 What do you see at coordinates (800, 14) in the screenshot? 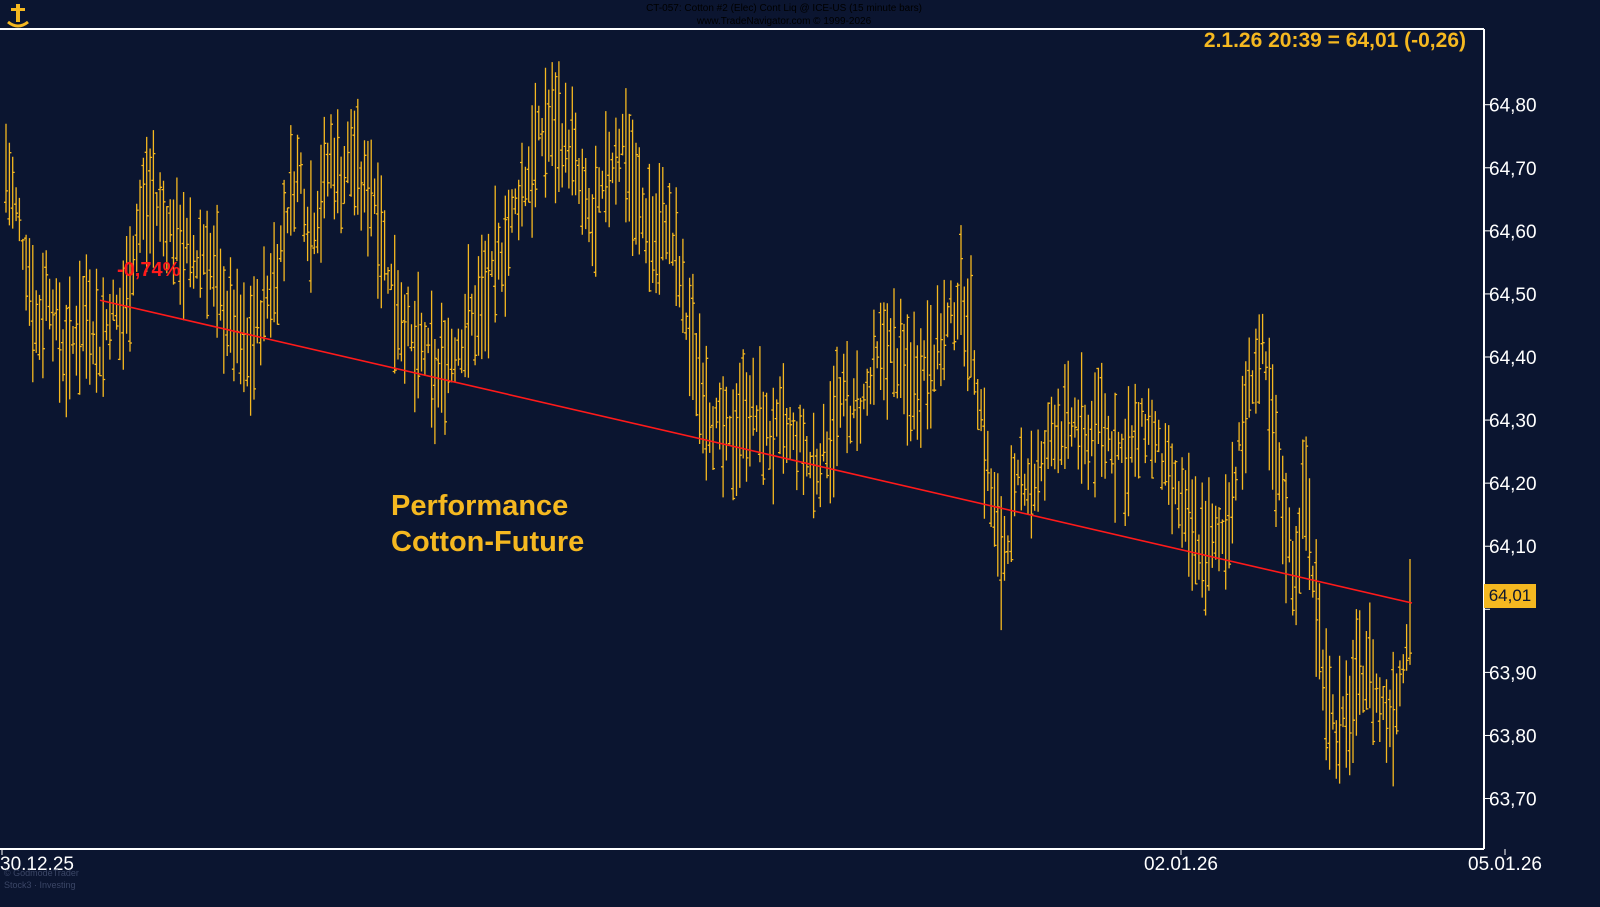
I see `header-strip` at bounding box center [800, 14].